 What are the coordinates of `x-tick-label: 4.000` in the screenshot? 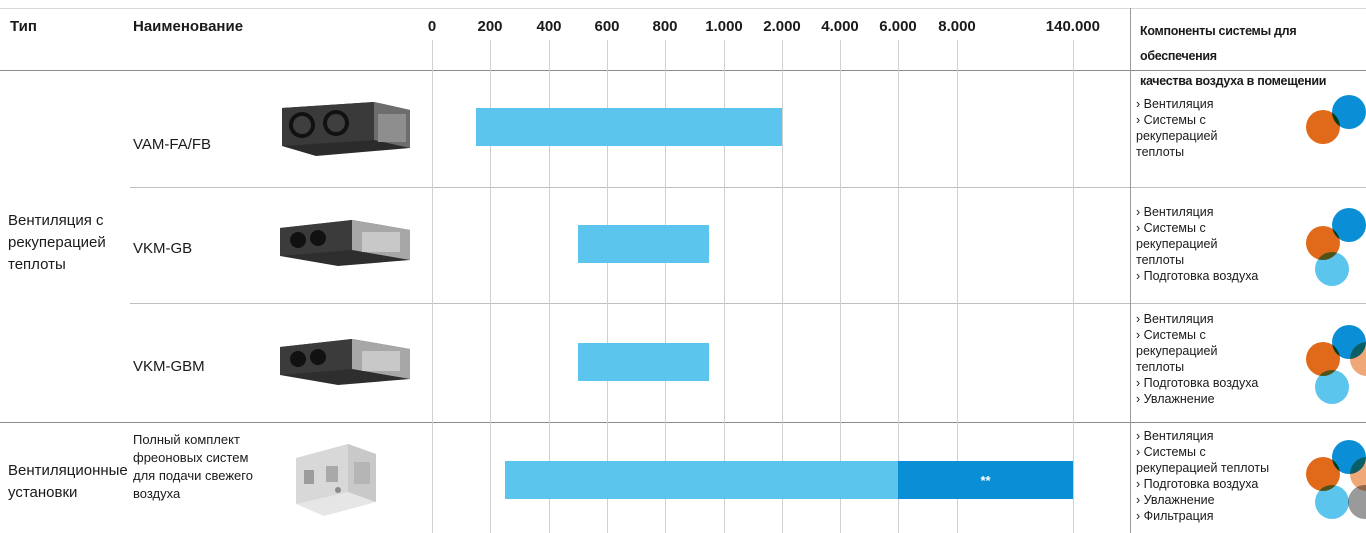 It's located at (840, 26).